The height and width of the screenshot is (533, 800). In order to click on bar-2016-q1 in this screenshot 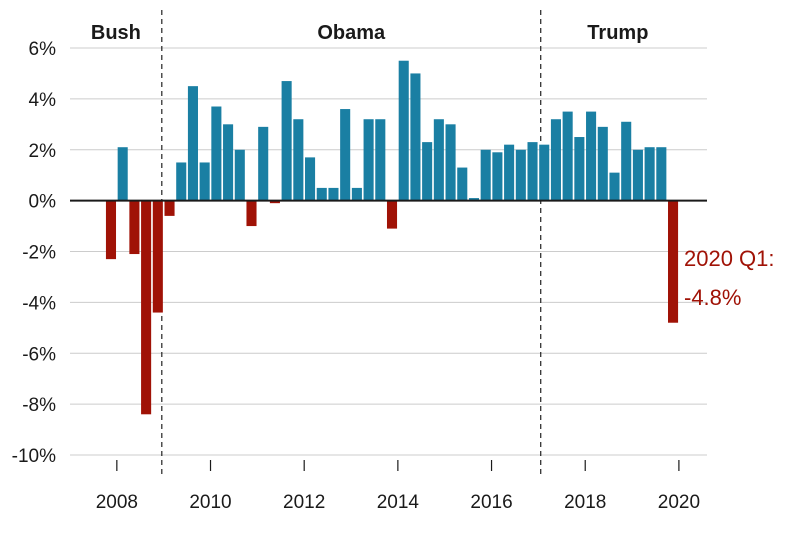, I will do `click(485, 175)`.